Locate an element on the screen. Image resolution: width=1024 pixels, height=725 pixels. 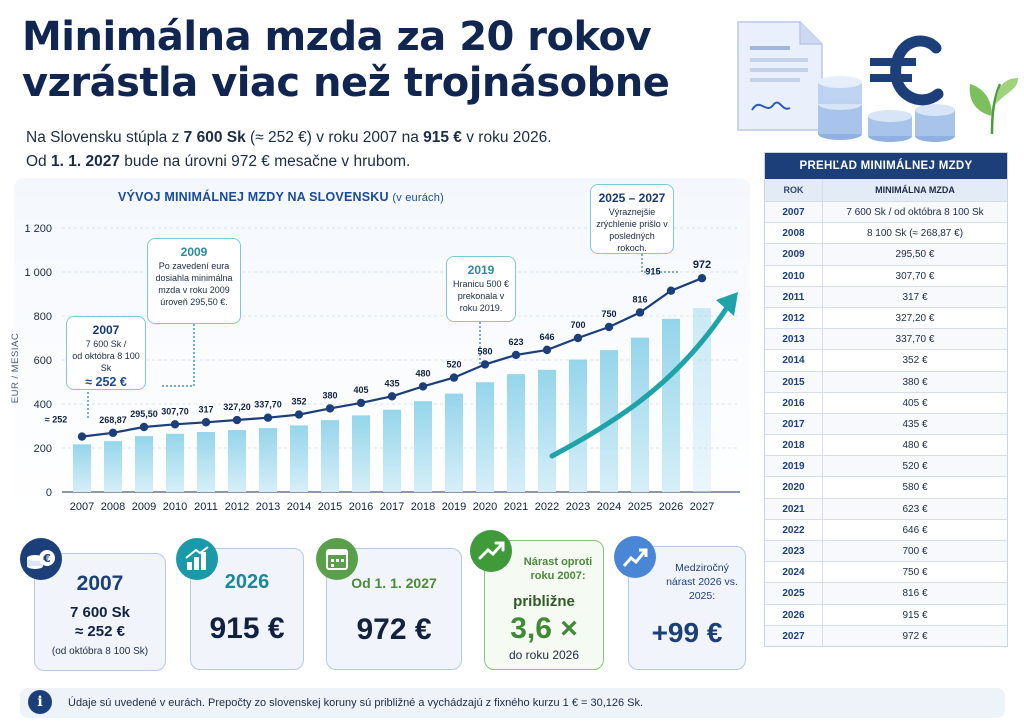
x-tick-label: 2016 is located at coordinates (361, 507).